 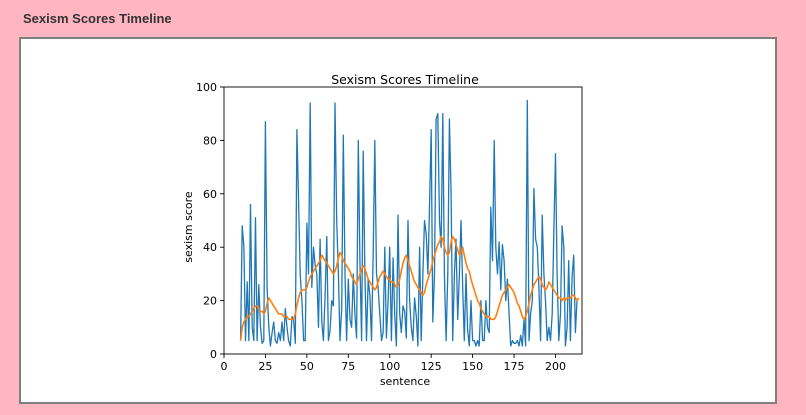 What do you see at coordinates (97, 18) in the screenshot?
I see `page-title: Sexism Scores Timeline` at bounding box center [97, 18].